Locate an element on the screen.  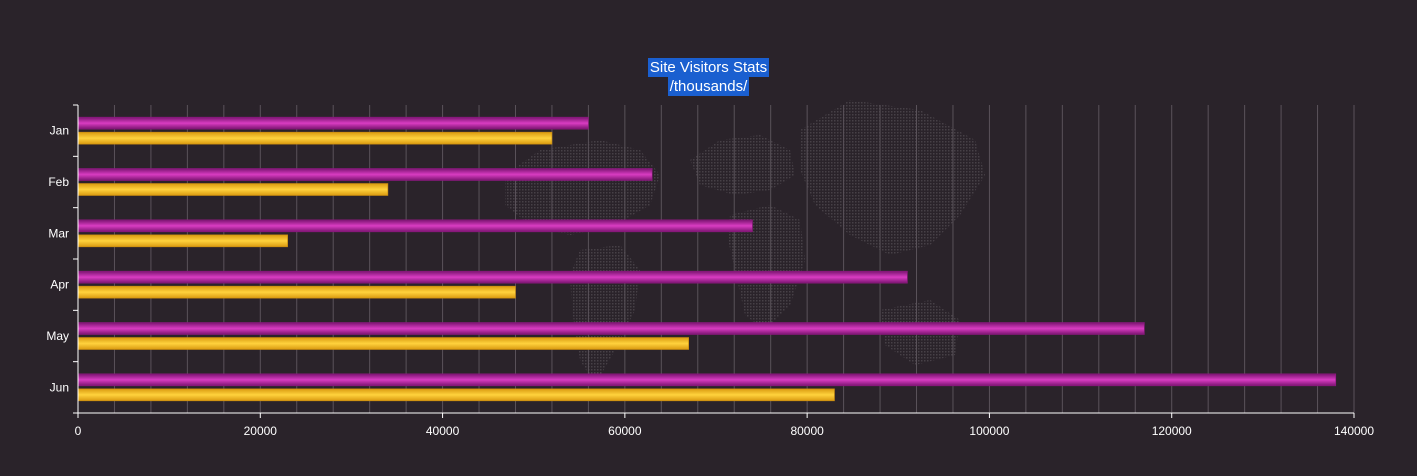
chart-title: Site Visitors Stats is located at coordinates (708, 67).